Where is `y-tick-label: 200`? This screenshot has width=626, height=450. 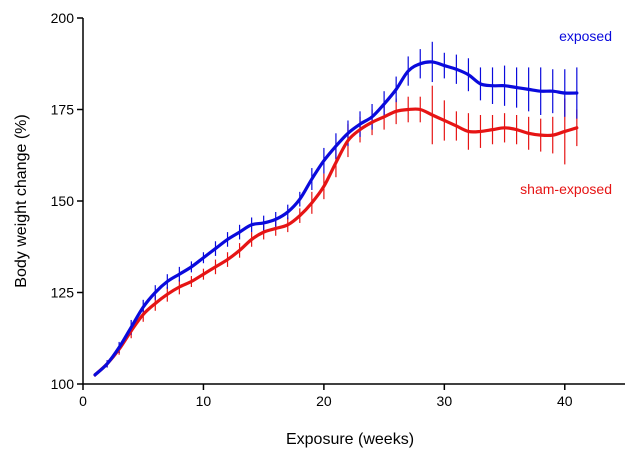
y-tick-label: 200 is located at coordinates (63, 18).